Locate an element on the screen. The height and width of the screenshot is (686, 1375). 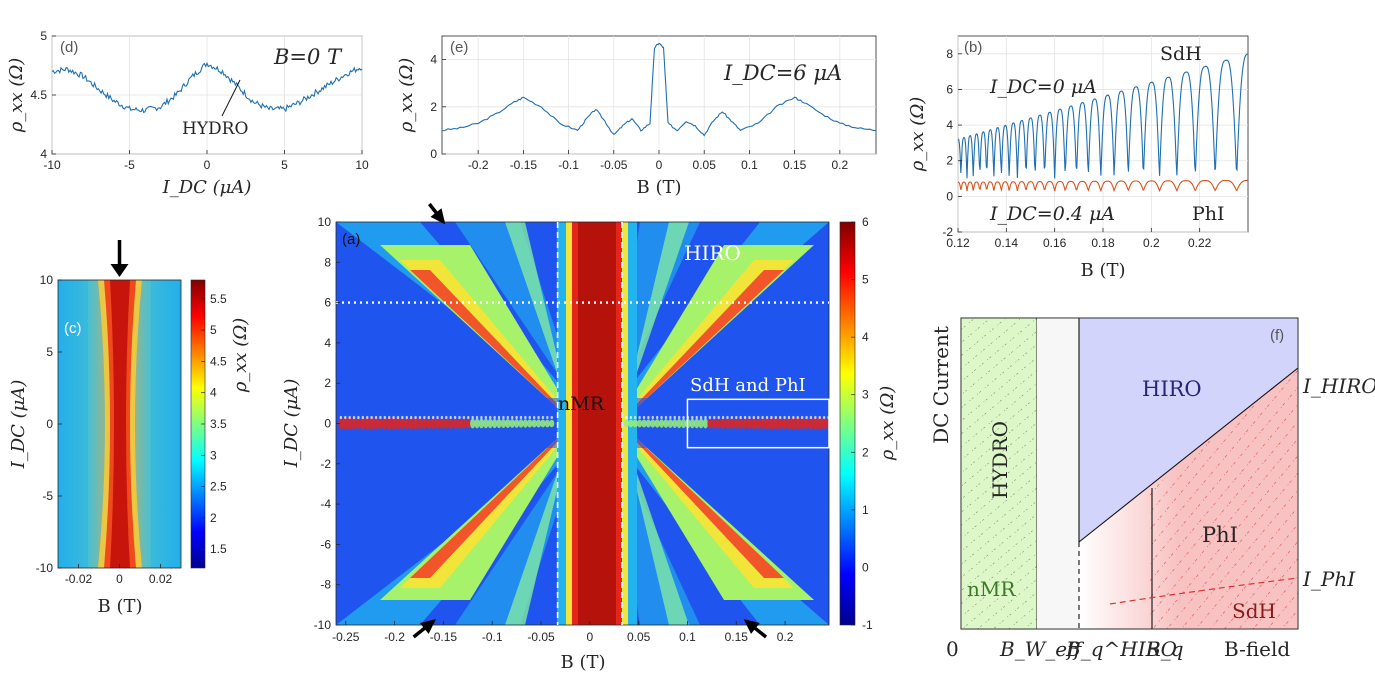
b-xlabel: B (T) is located at coordinates (1103, 270).